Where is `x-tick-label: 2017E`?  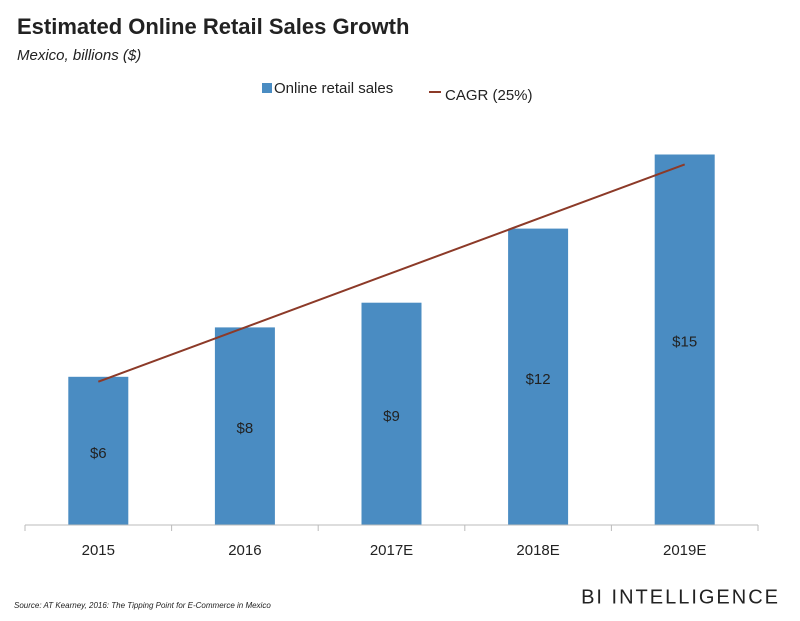
x-tick-label: 2017E is located at coordinates (391, 550).